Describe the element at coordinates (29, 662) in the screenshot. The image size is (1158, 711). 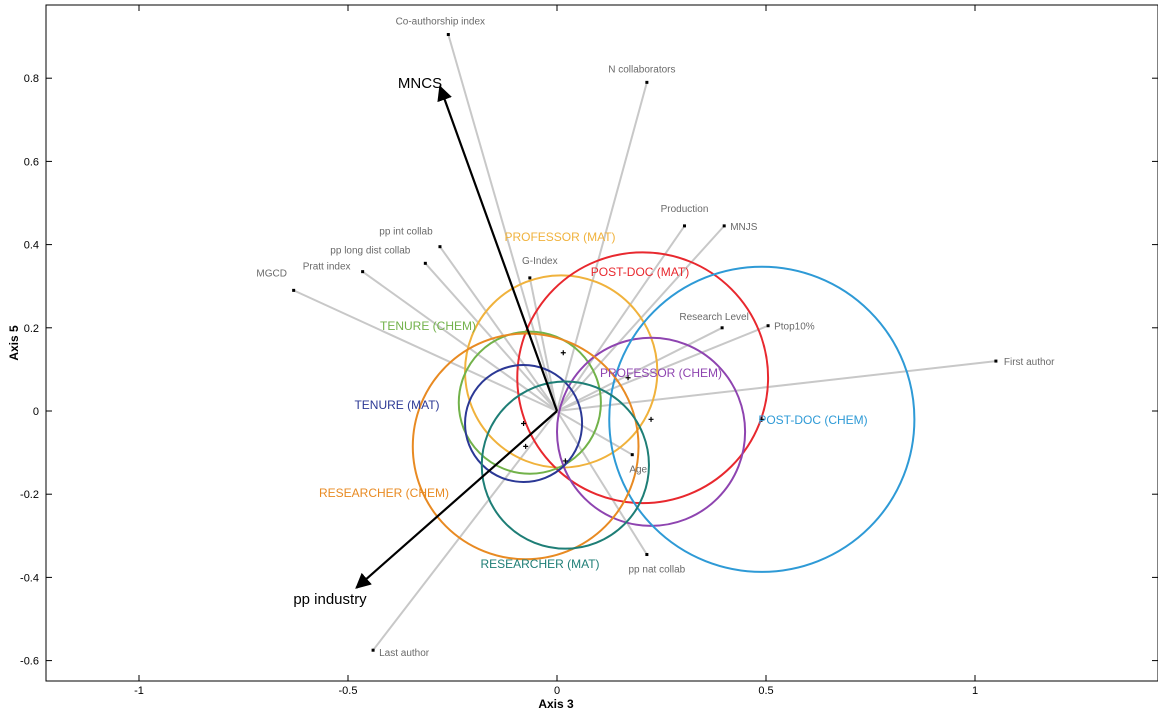
I see `y-tick-label: -0.6` at that location.